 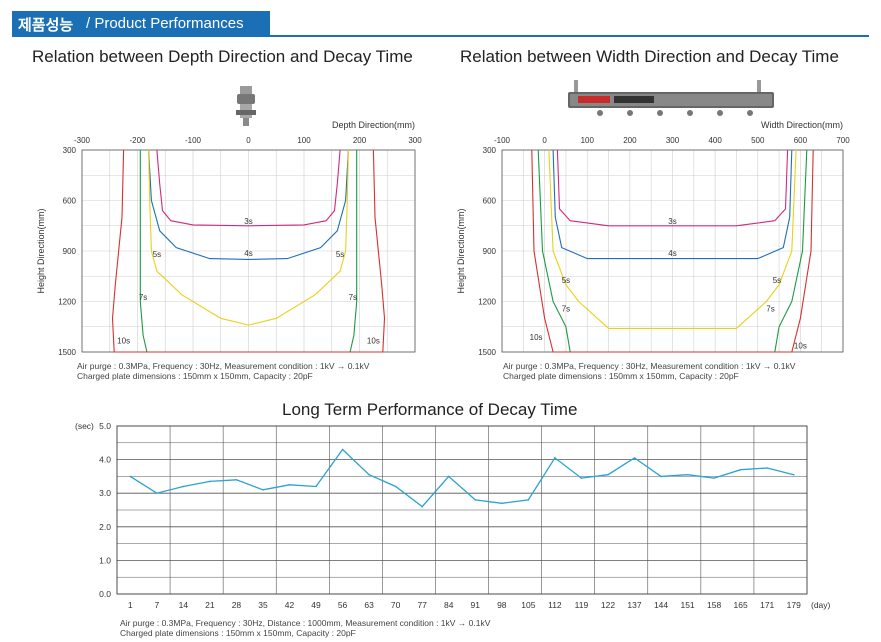 I want to click on depth-x-tick-label: 100, so click(x=304, y=140).